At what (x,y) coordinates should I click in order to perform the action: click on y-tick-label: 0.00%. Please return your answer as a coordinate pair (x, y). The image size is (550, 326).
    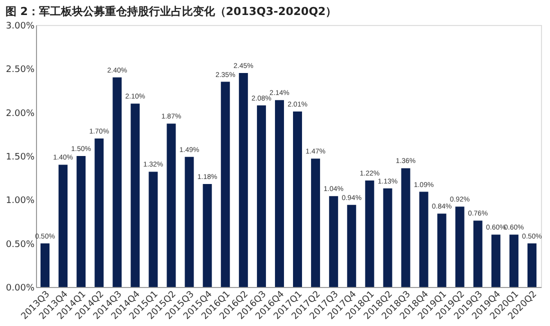
    Looking at the image, I should click on (20, 289).